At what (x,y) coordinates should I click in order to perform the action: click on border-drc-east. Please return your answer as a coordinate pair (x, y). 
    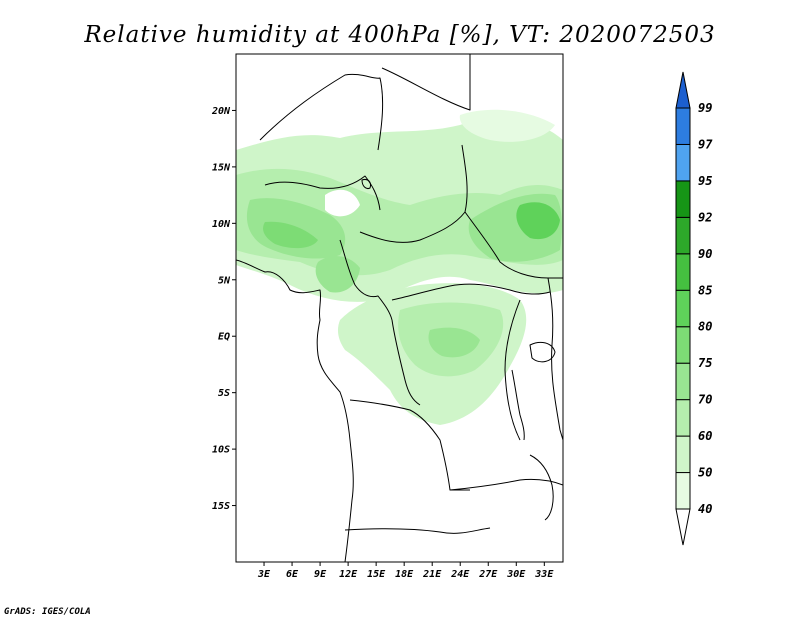
    Looking at the image, I should click on (512, 370).